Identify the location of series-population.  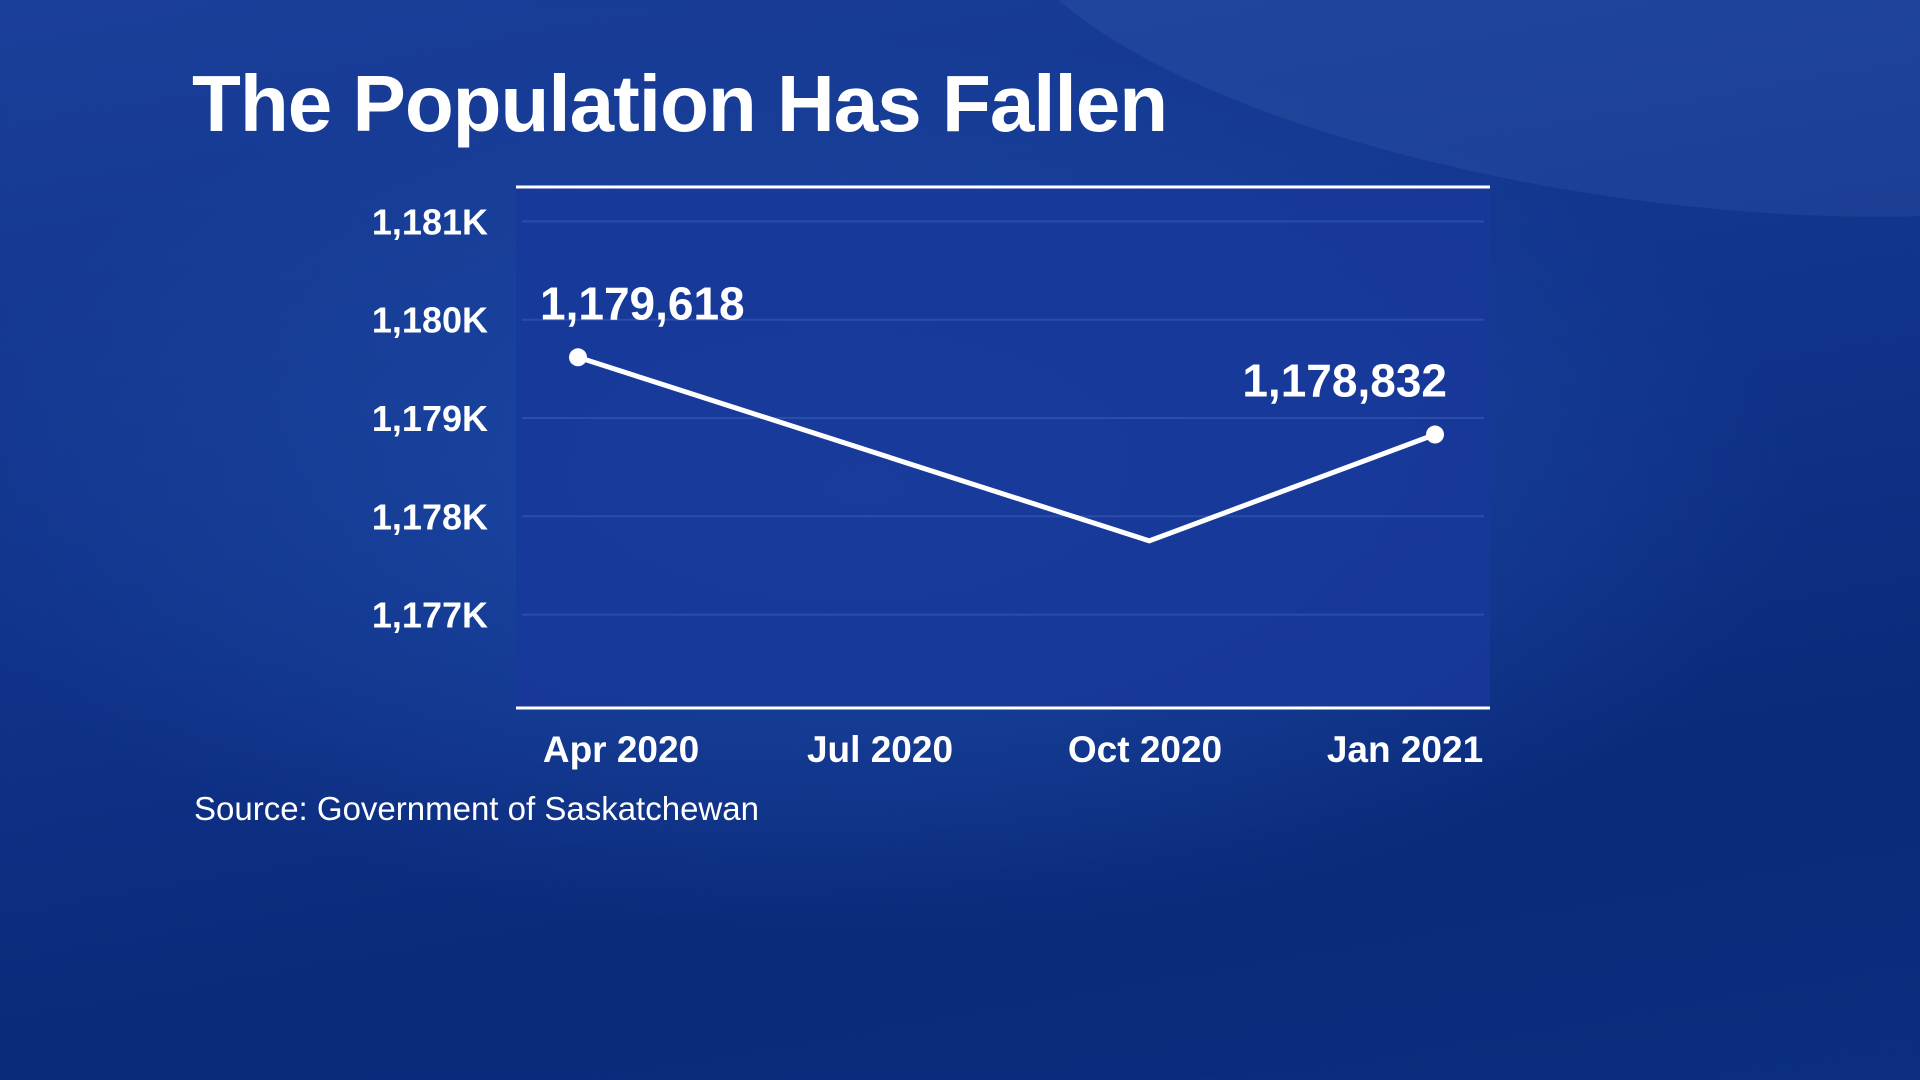
(1006, 446).